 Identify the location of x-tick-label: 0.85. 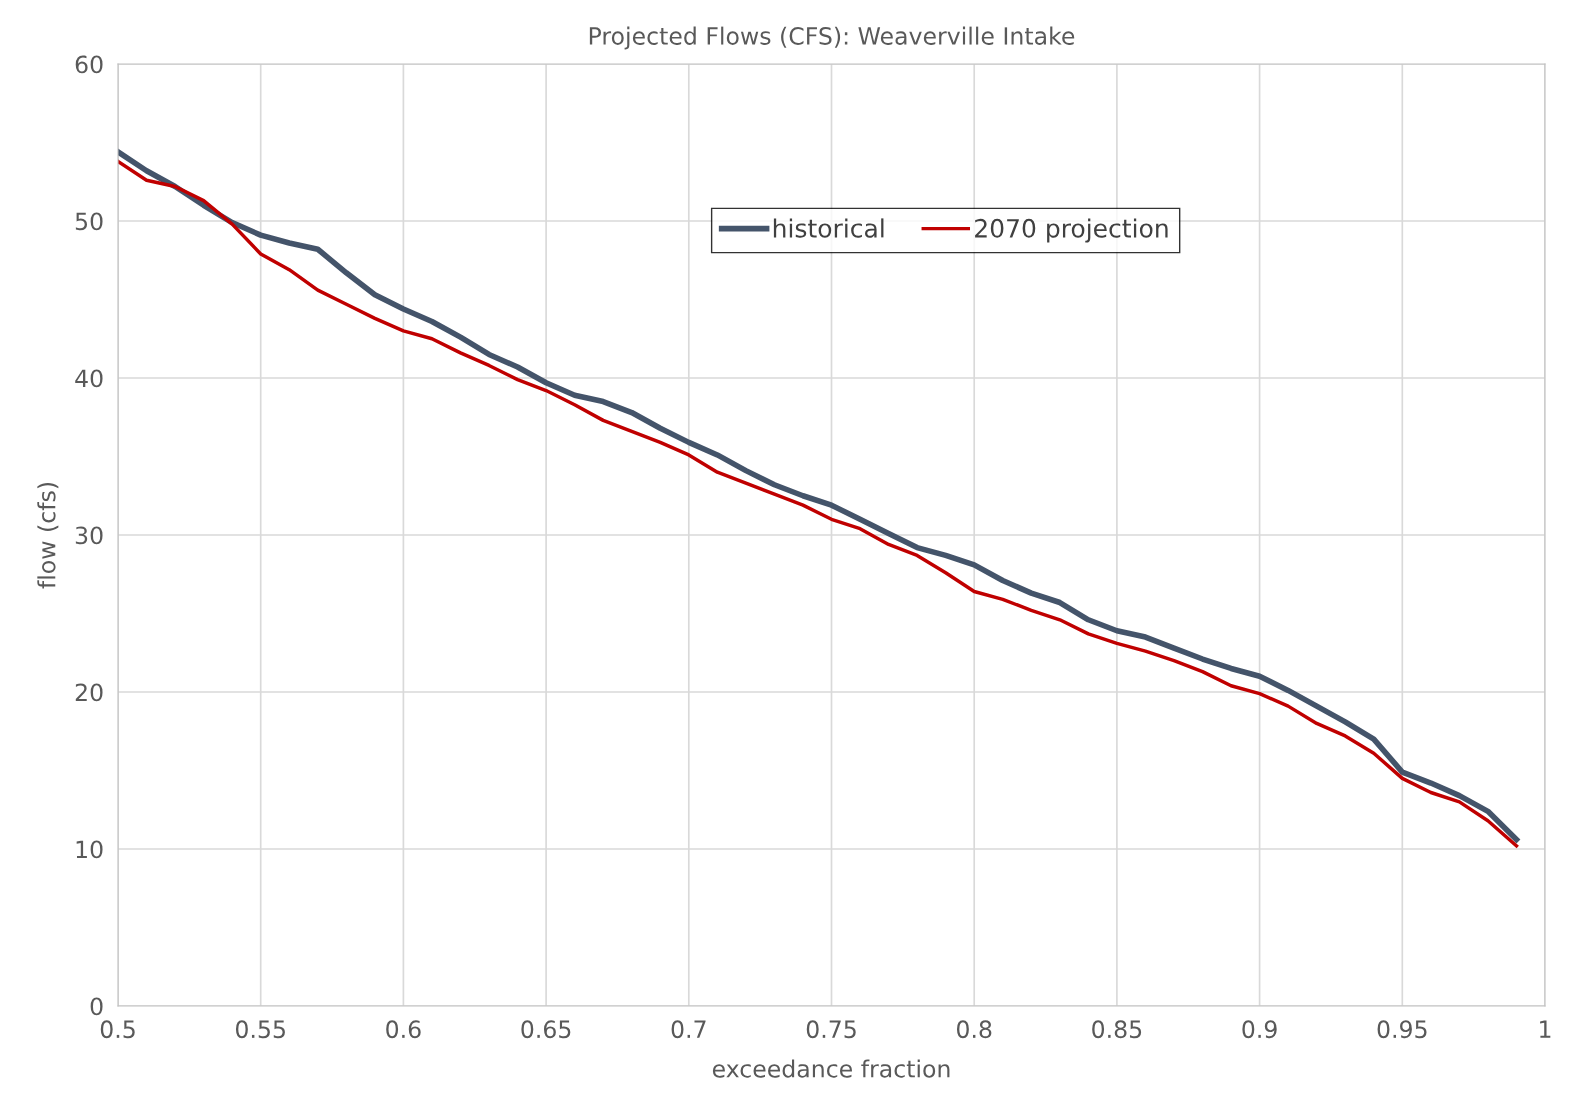
(1117, 1029).